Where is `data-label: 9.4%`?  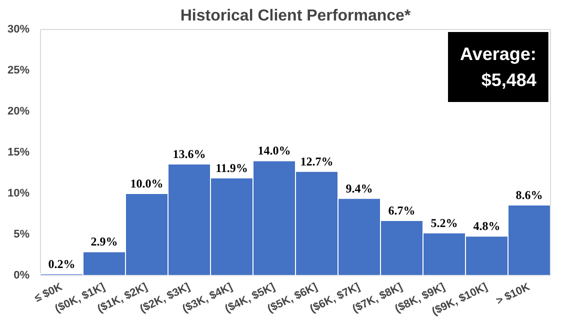
data-label: 9.4% is located at coordinates (359, 188).